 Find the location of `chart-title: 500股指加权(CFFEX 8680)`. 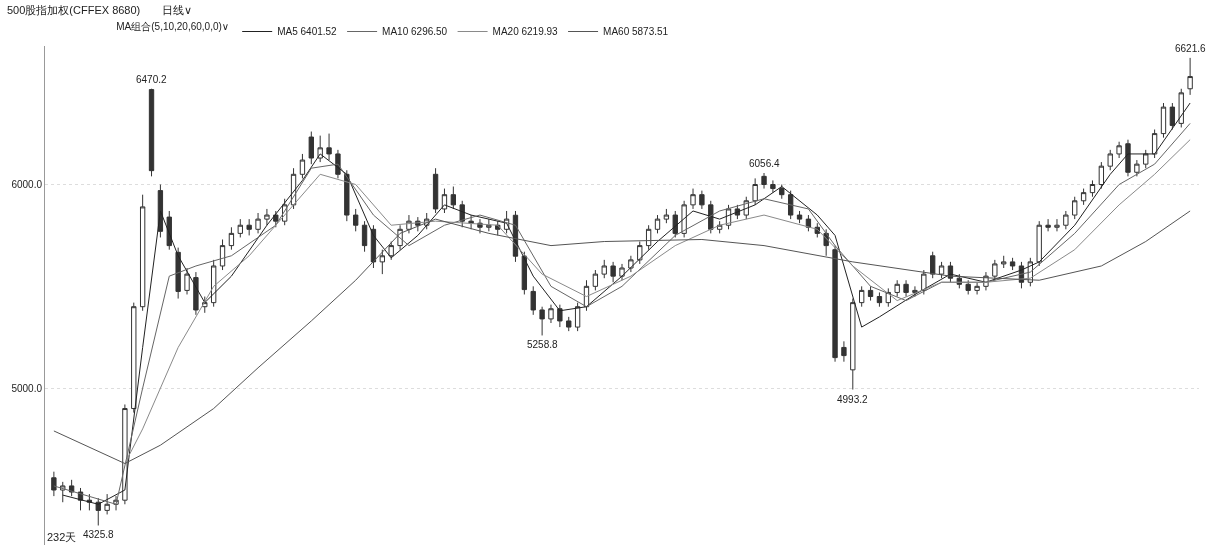

chart-title: 500股指加权(CFFEX 8680) is located at coordinates (74, 10).